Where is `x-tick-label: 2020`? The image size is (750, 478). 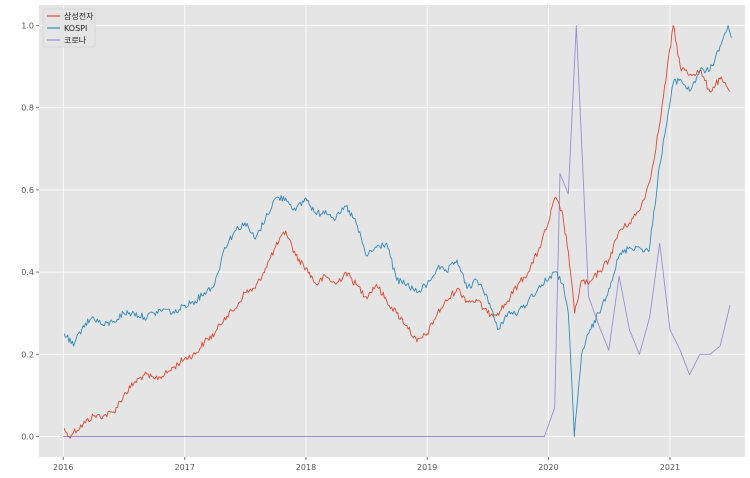 x-tick-label: 2020 is located at coordinates (548, 467).